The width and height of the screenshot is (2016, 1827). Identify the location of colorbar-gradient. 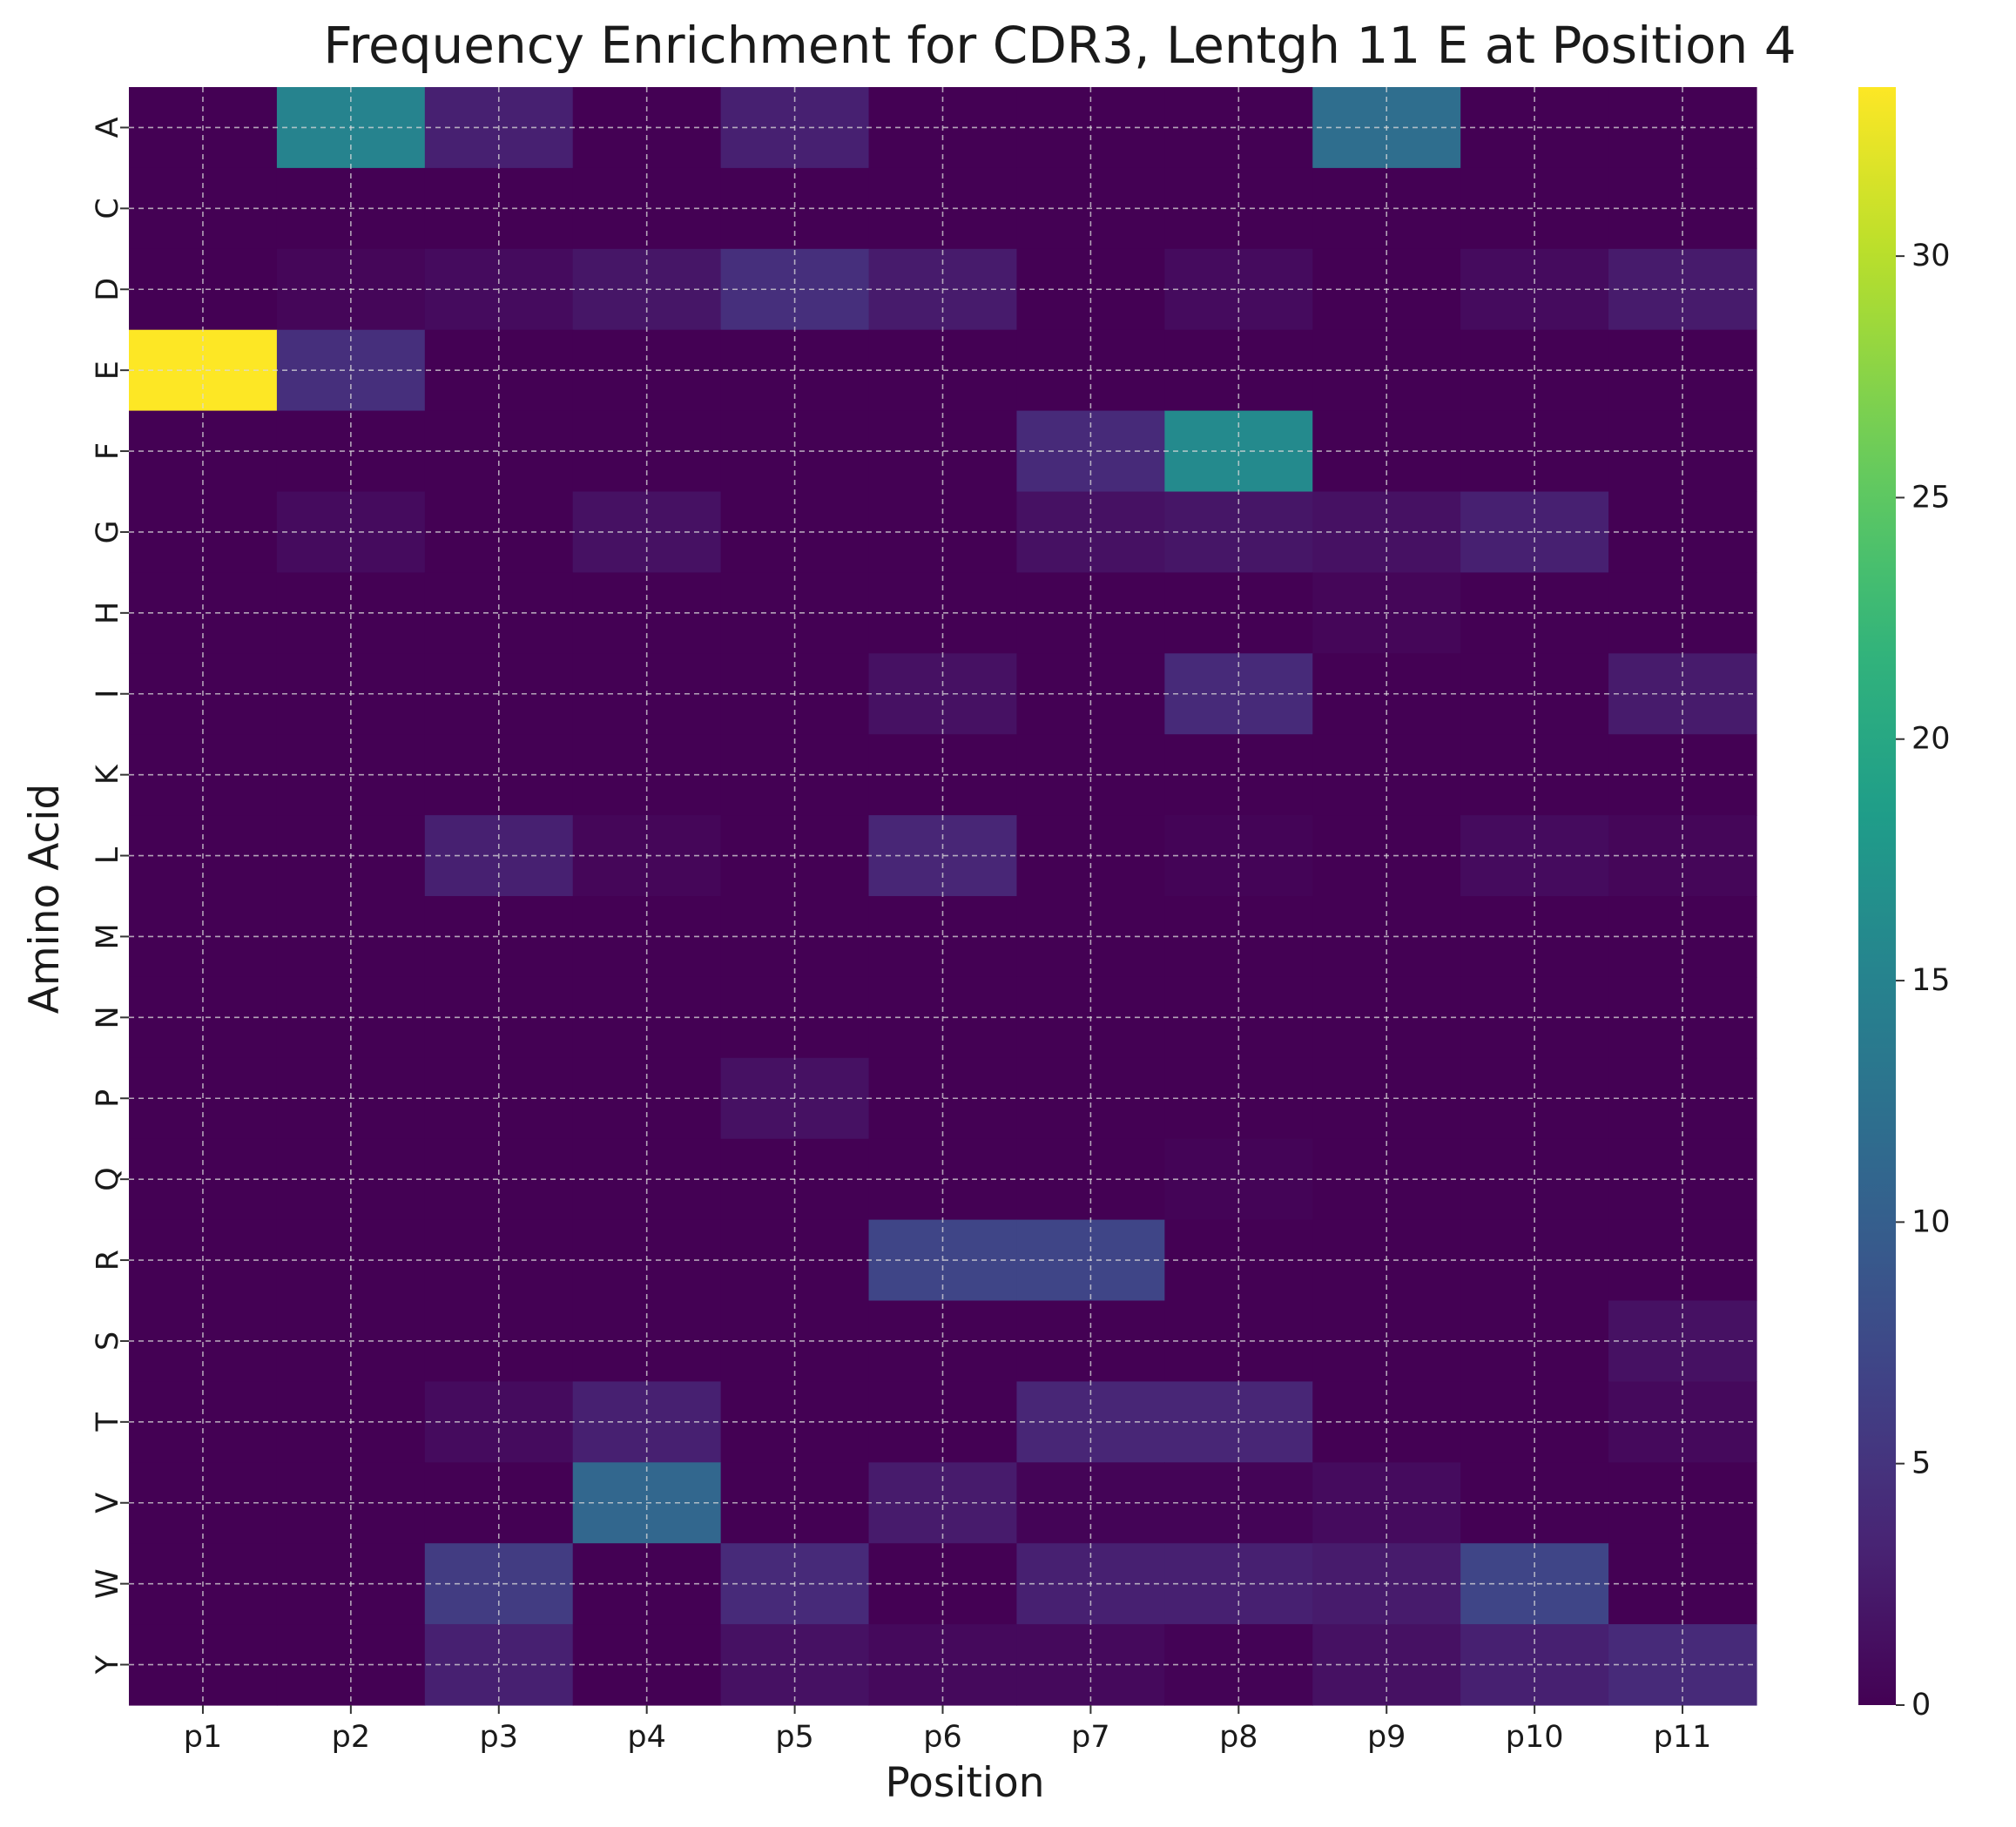
(1877, 896).